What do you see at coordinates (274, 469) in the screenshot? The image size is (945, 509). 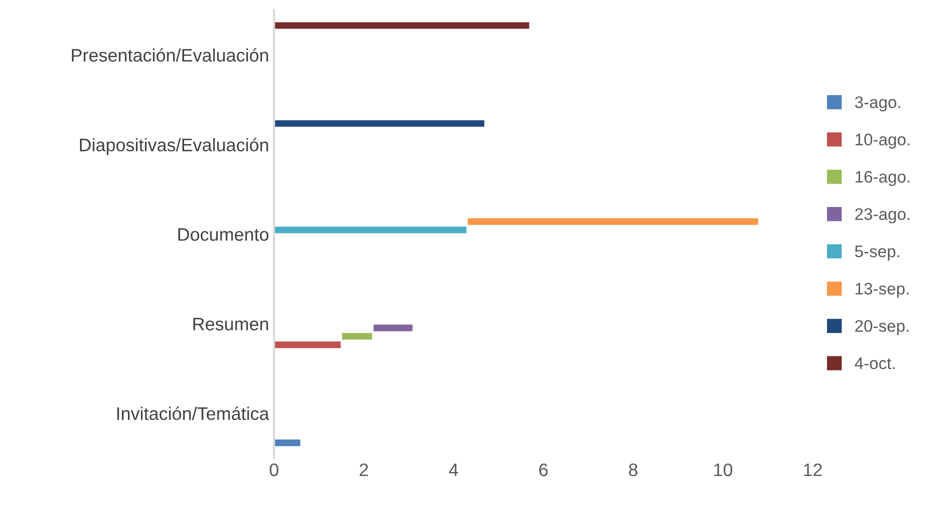 I see `x-tick-label: 0` at bounding box center [274, 469].